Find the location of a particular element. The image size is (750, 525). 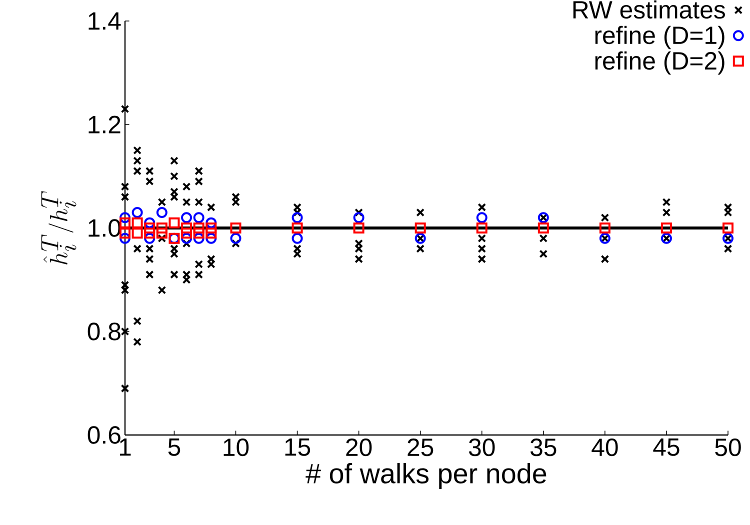

x-tick-label: 50 is located at coordinates (728, 447).